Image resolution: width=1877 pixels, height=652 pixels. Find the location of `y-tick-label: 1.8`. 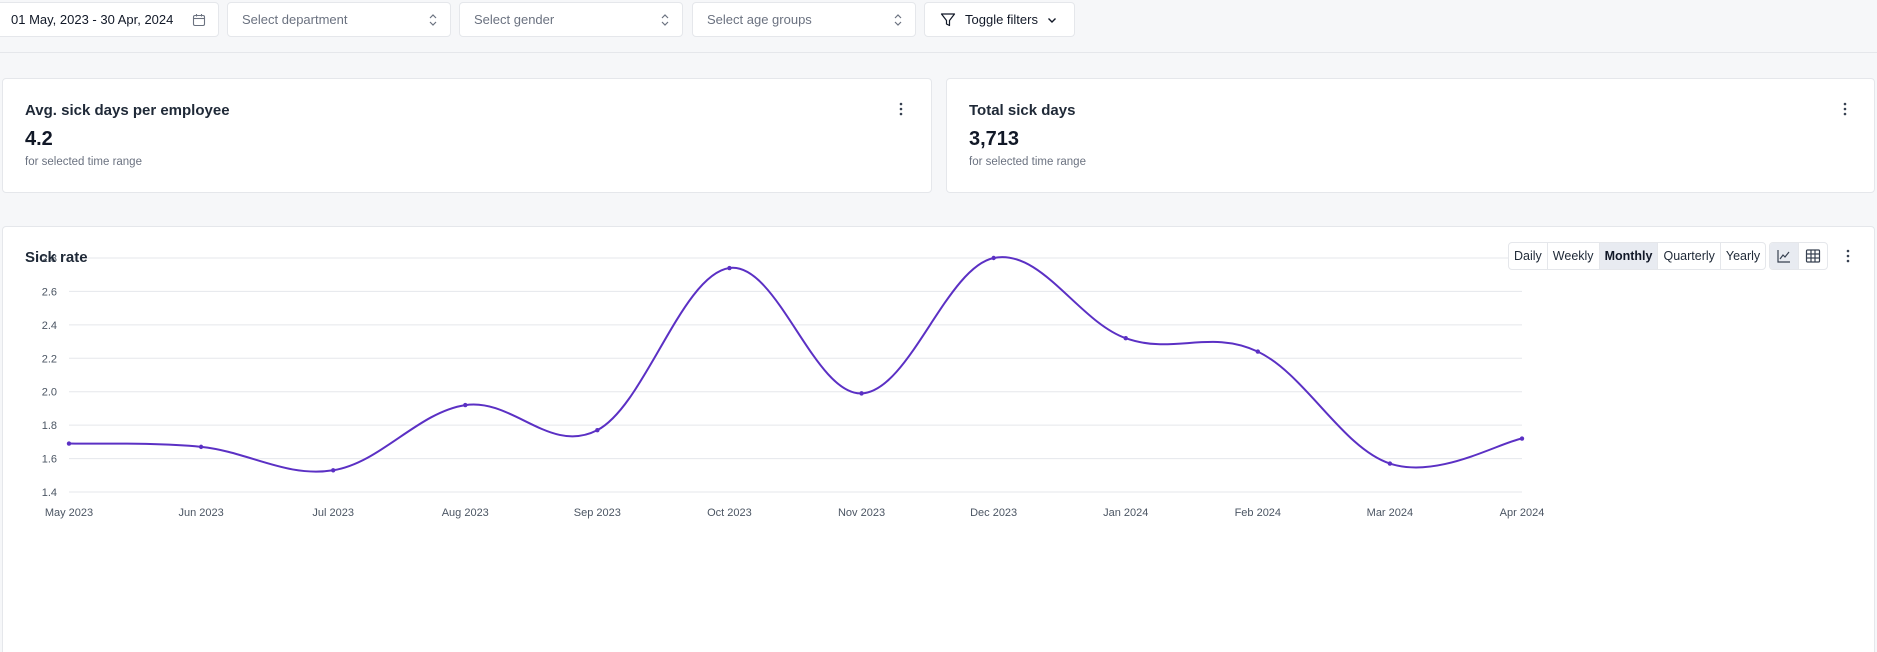

y-tick-label: 1.8 is located at coordinates (49, 426).